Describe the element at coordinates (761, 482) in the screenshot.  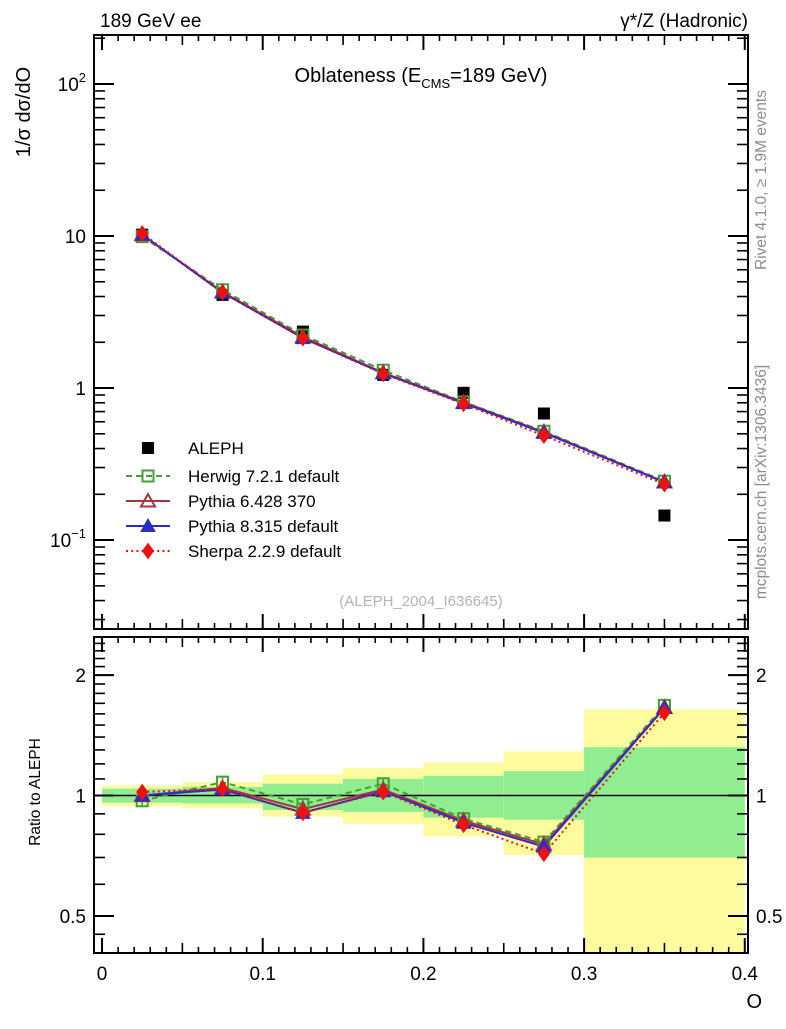
I see `mcplots-site-note: mcplots.cern.ch [arXiv:1306.3436]` at that location.